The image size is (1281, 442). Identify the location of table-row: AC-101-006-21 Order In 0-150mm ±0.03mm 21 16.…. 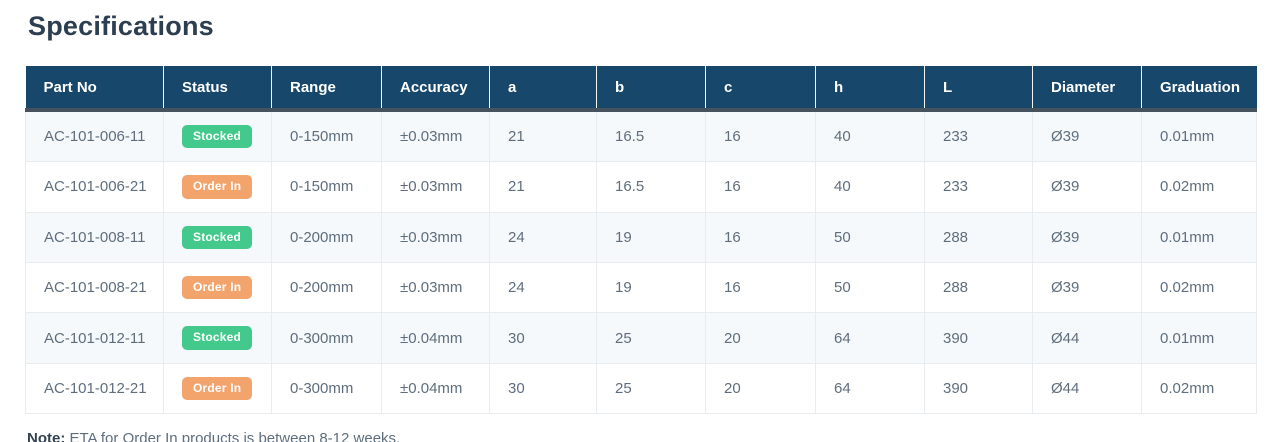
(641, 187).